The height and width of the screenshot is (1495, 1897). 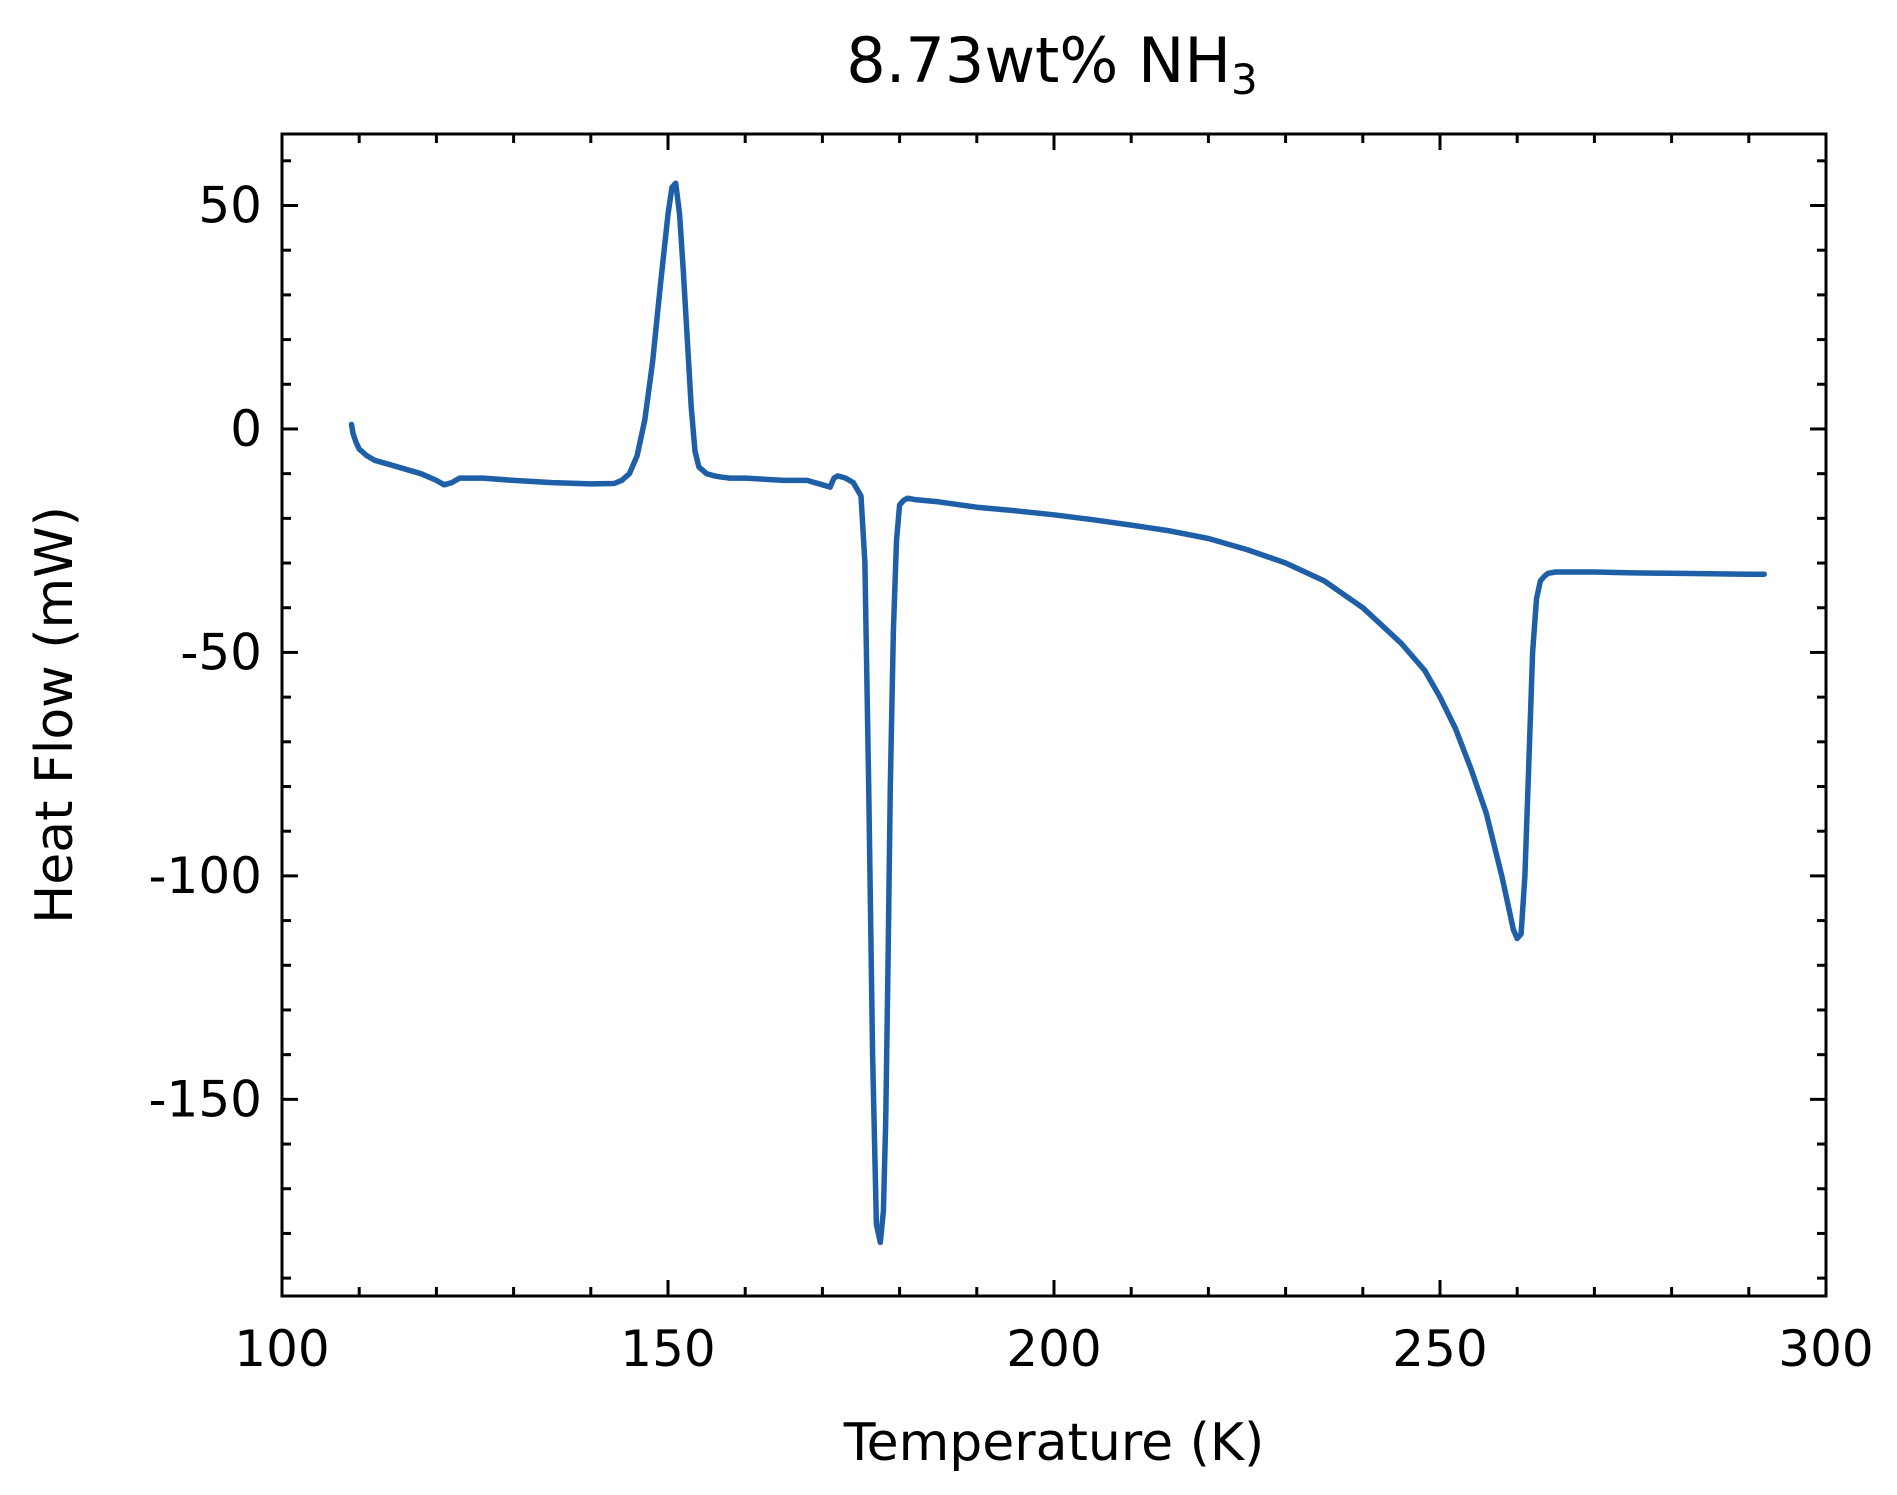 I want to click on y-tick-label: -100, so click(x=205, y=876).